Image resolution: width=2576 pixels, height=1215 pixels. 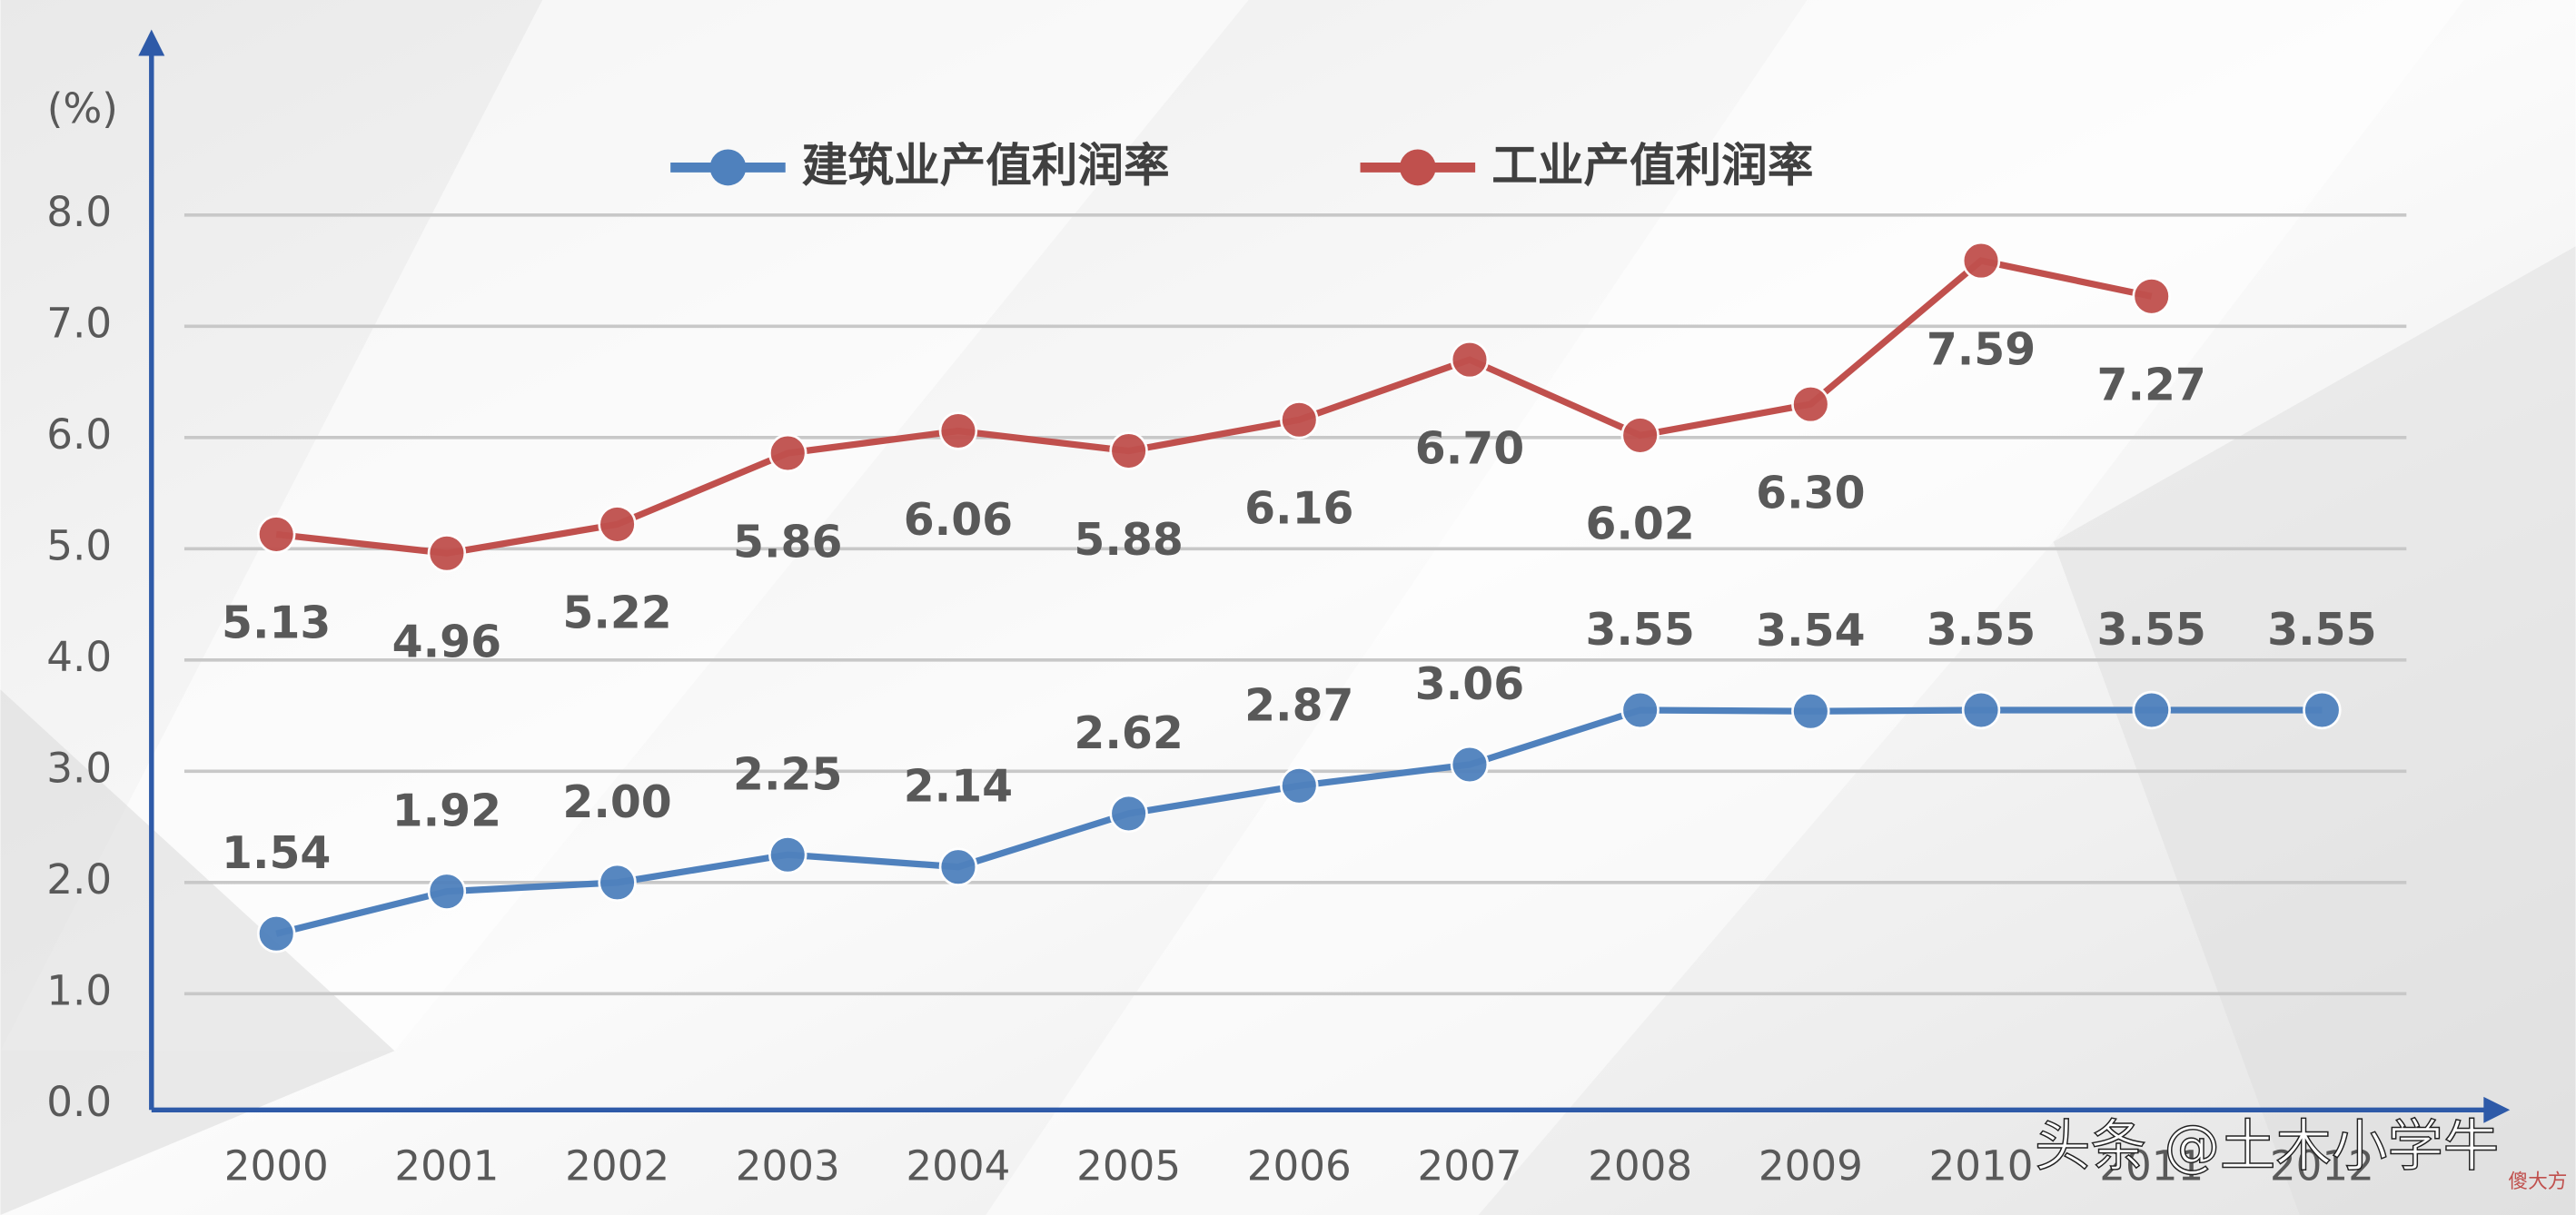 What do you see at coordinates (1811, 1165) in the screenshot?
I see `x-tick-label: 2009` at bounding box center [1811, 1165].